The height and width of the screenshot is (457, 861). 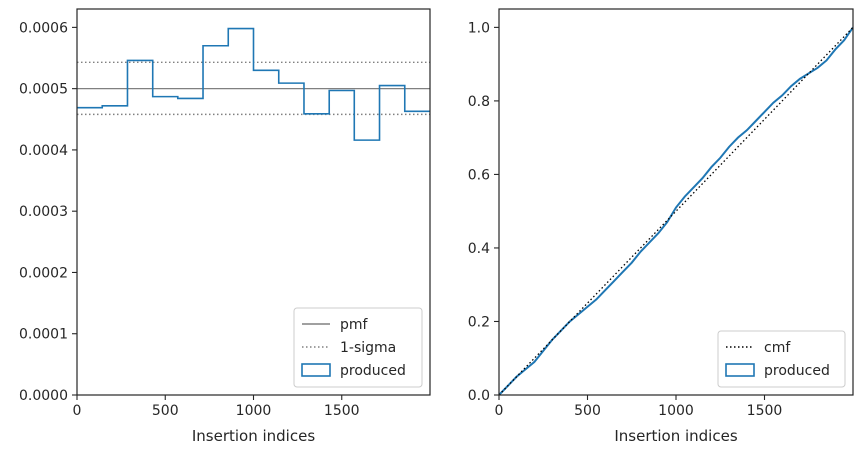 I want to click on left-y-tick-label-0: 0.0000, so click(x=43, y=396).